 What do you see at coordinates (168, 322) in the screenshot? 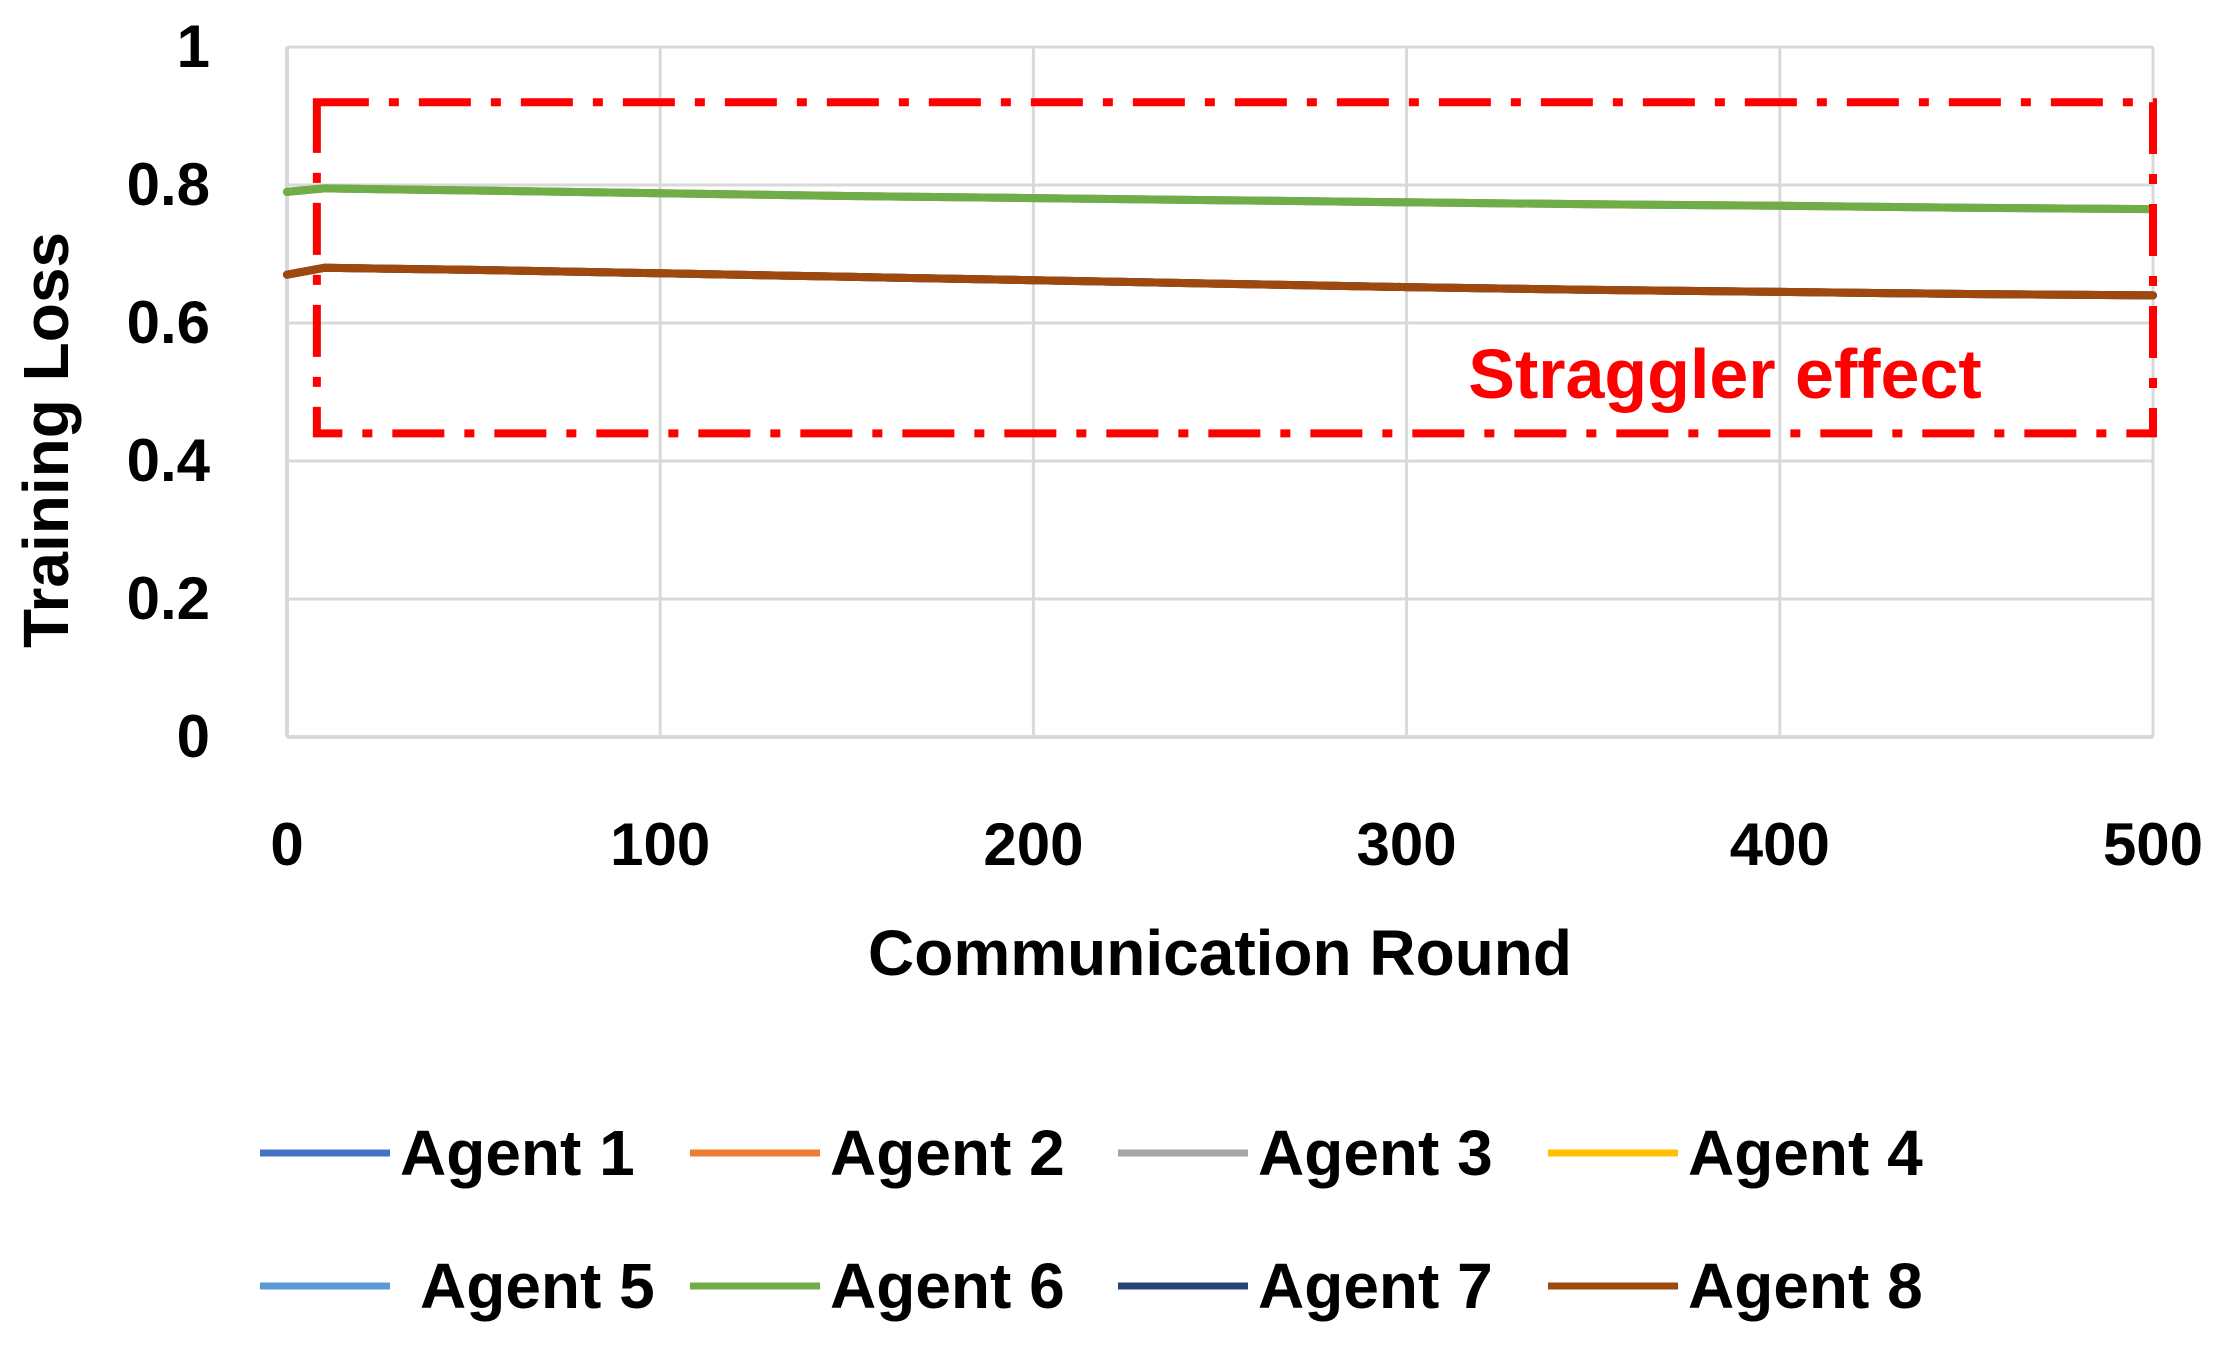
I see `y-tick-label: 0.6` at bounding box center [168, 322].